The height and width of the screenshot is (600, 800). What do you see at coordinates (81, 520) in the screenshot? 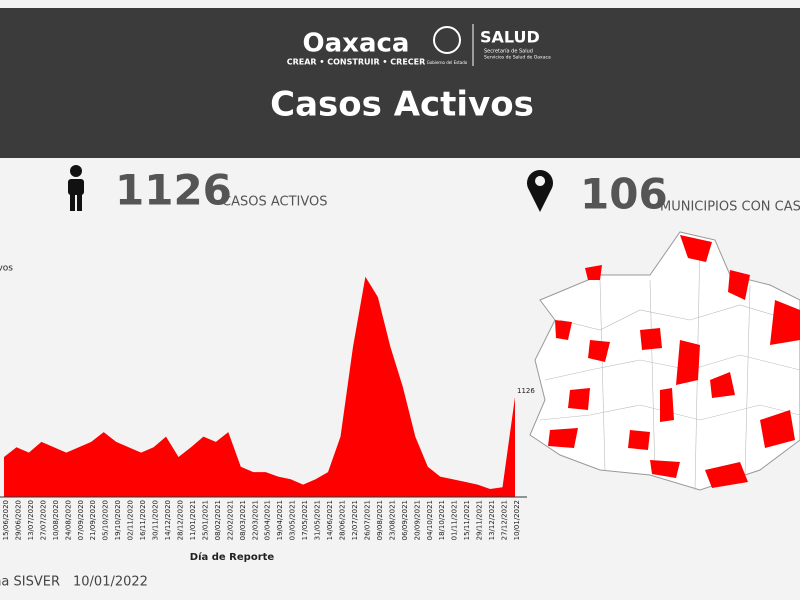
I see `x-tick-label: 07/09/2020` at bounding box center [81, 520].